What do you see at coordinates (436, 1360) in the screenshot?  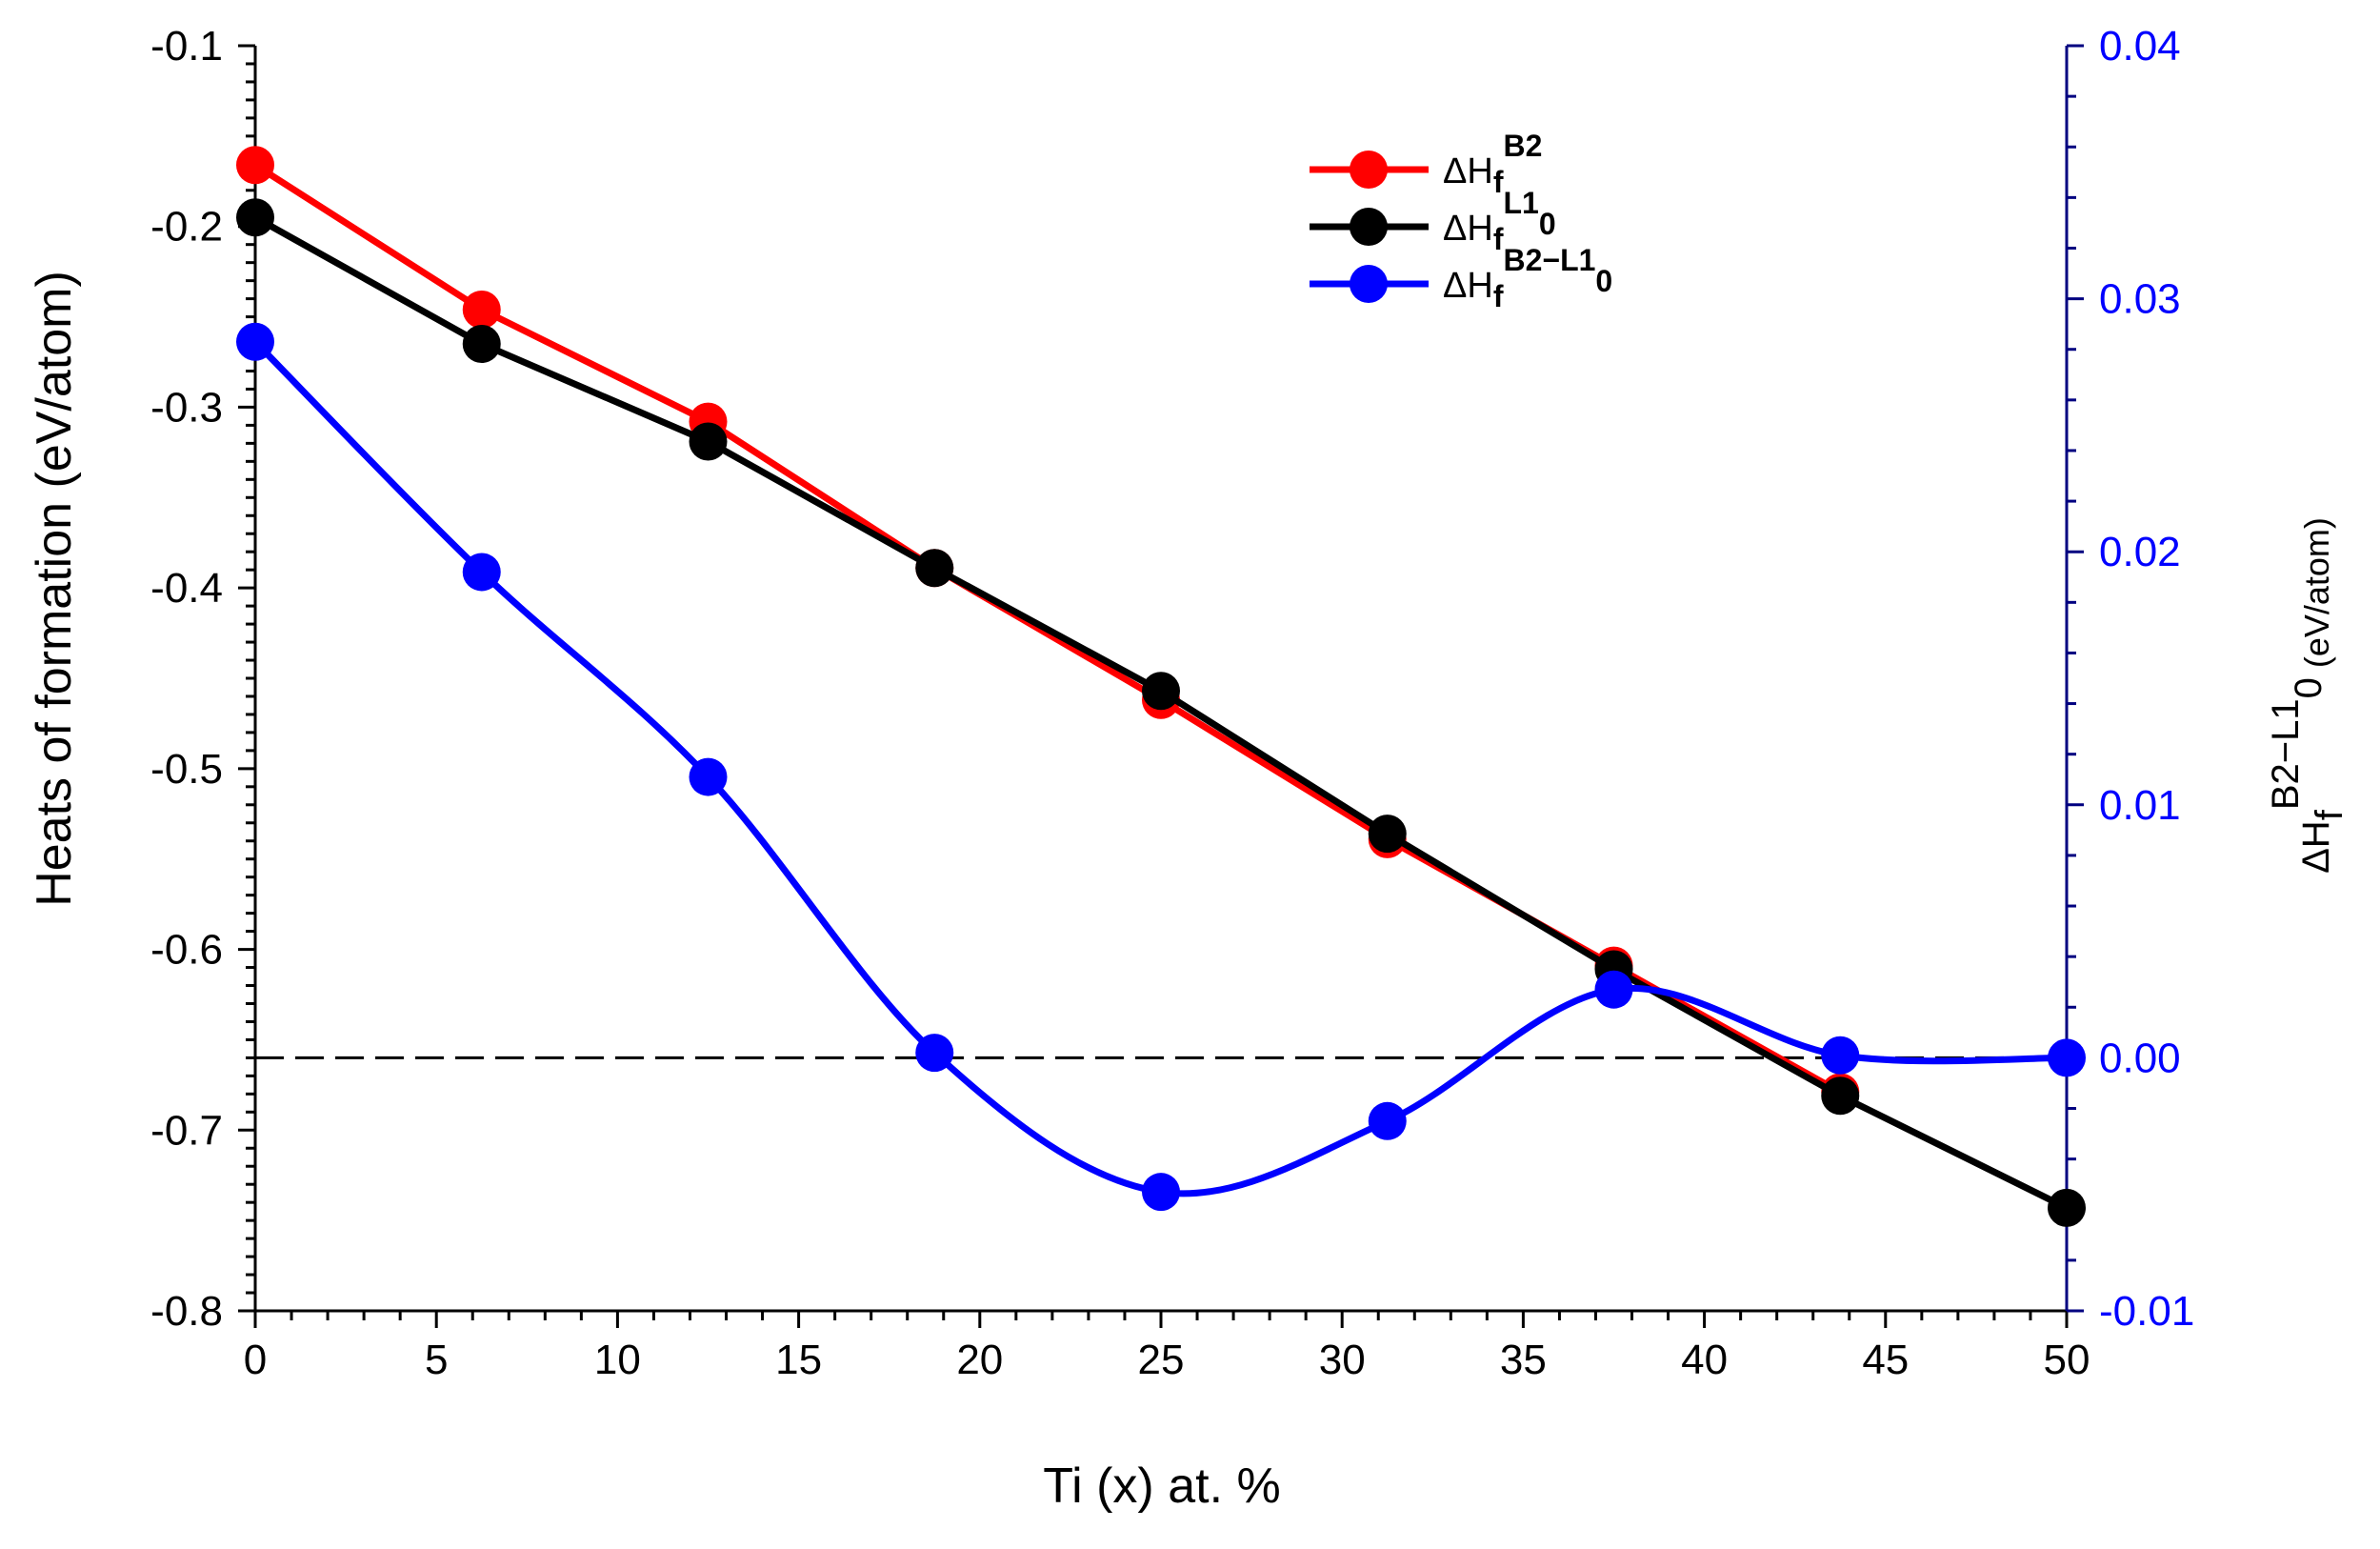 I see `x-tick-label: 5` at bounding box center [436, 1360].